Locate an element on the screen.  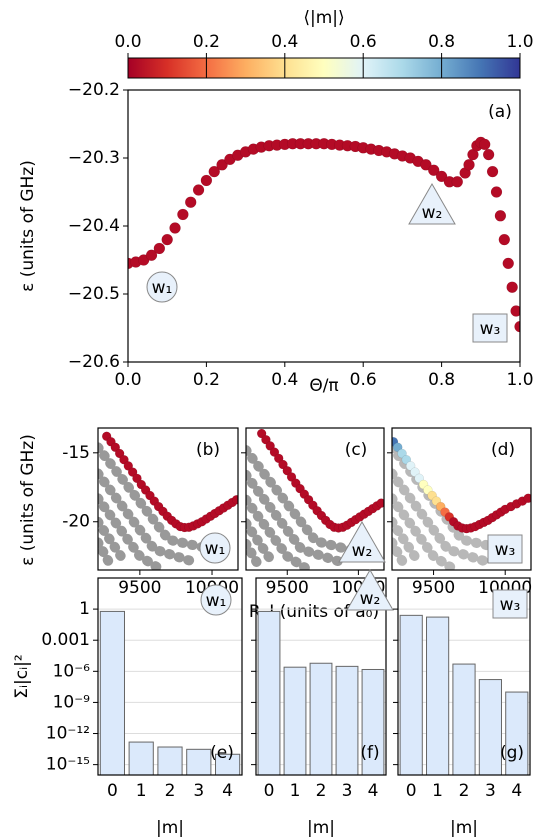
x-tick-label: 0.6 is located at coordinates (363, 380).